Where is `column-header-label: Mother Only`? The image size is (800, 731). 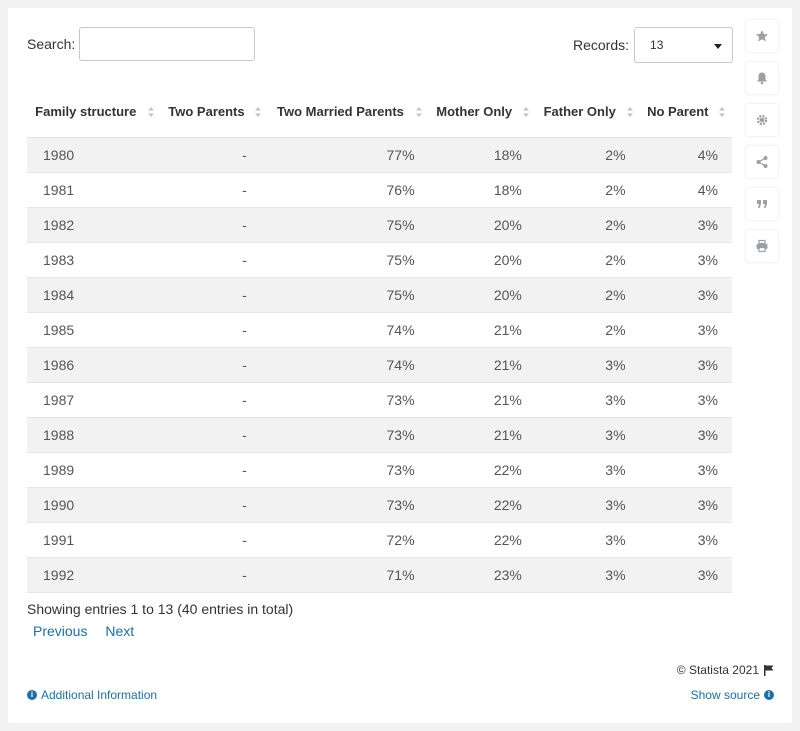 column-header-label: Mother Only is located at coordinates (474, 111).